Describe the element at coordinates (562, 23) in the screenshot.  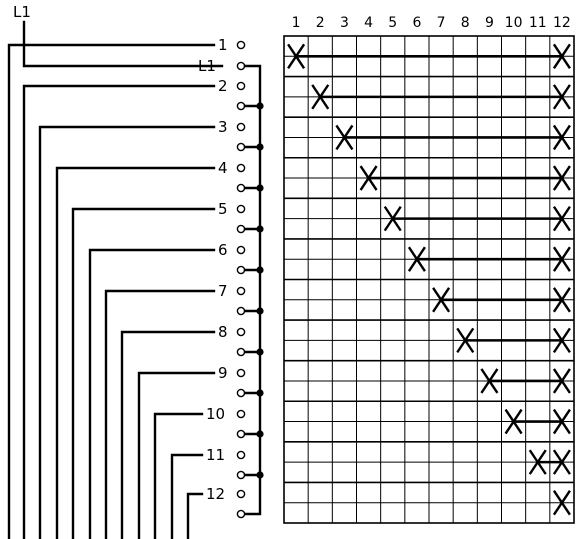
I see `column-label: 12` at that location.